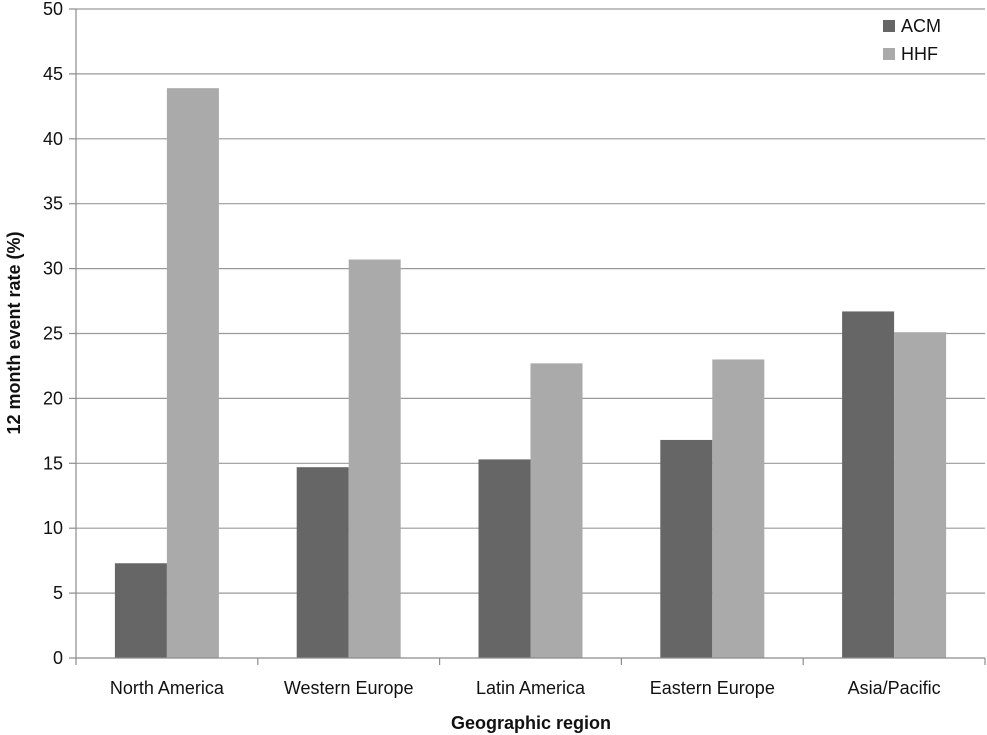 The height and width of the screenshot is (735, 987). I want to click on x-tick-label: Eastern Europe, so click(712, 688).